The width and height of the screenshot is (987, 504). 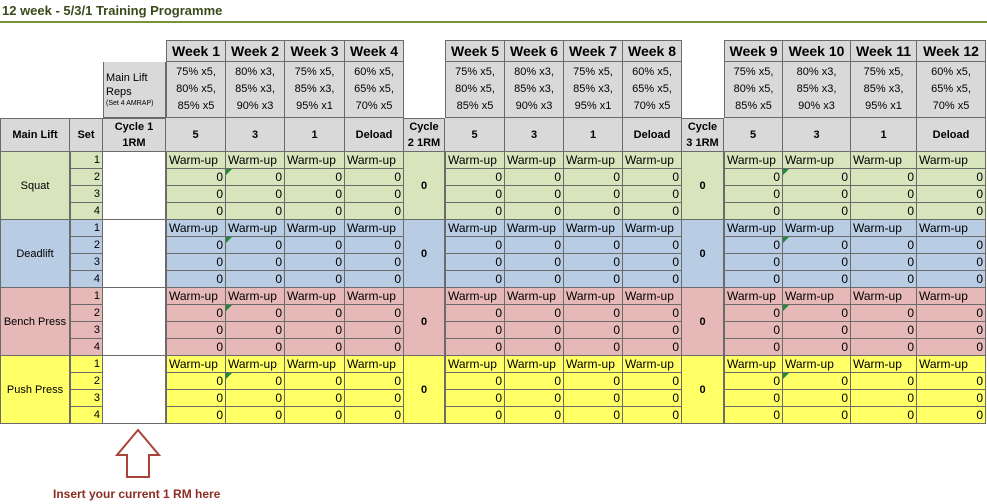 What do you see at coordinates (138, 453) in the screenshot?
I see `arrow-shape` at bounding box center [138, 453].